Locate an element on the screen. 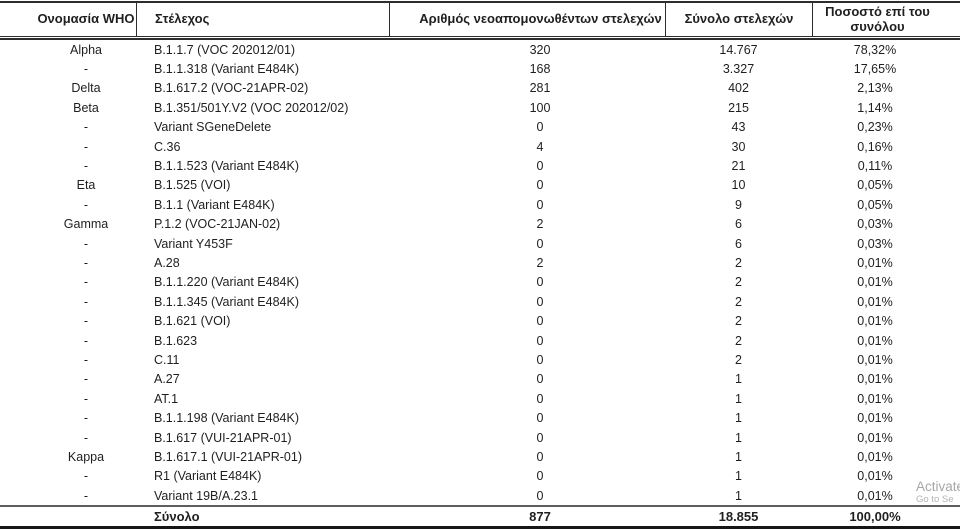 This screenshot has width=960, height=531. cell-strain: B.1.1.345 (Variant E484K) is located at coordinates (226, 301).